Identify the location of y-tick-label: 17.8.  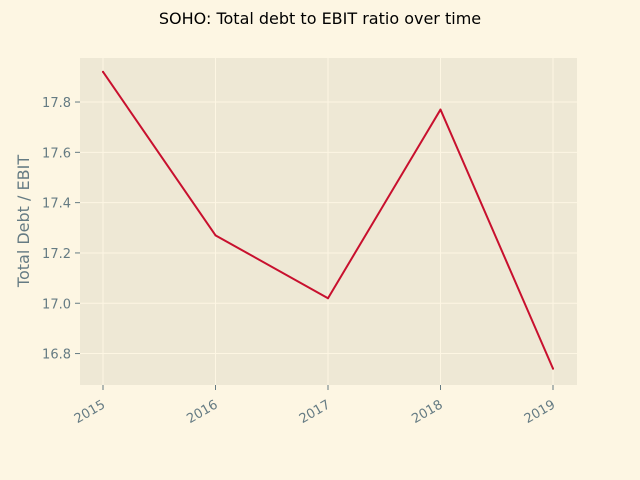
(56, 103).